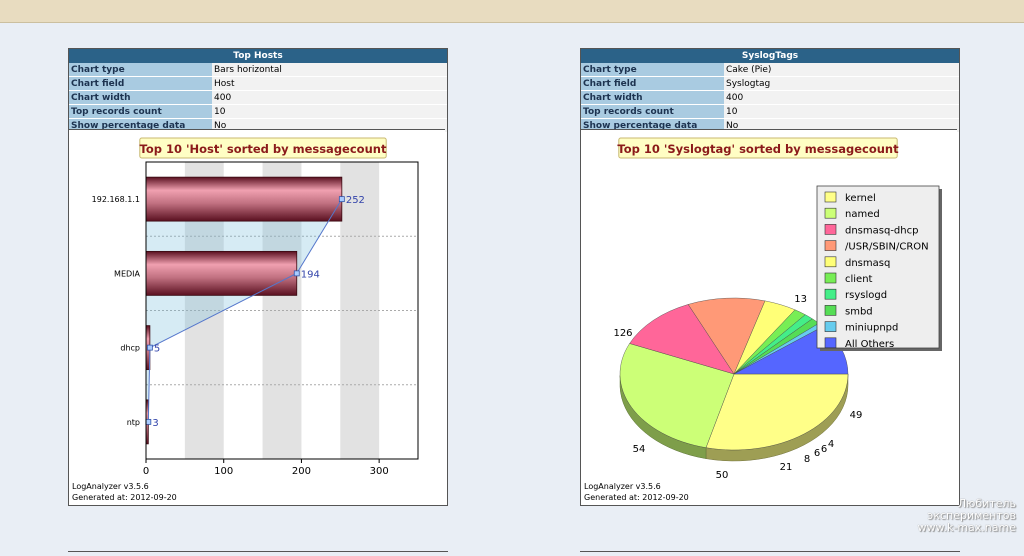 This screenshot has width=1024, height=556. Describe the element at coordinates (130, 348) in the screenshot. I see `category-label: dhcp` at that location.